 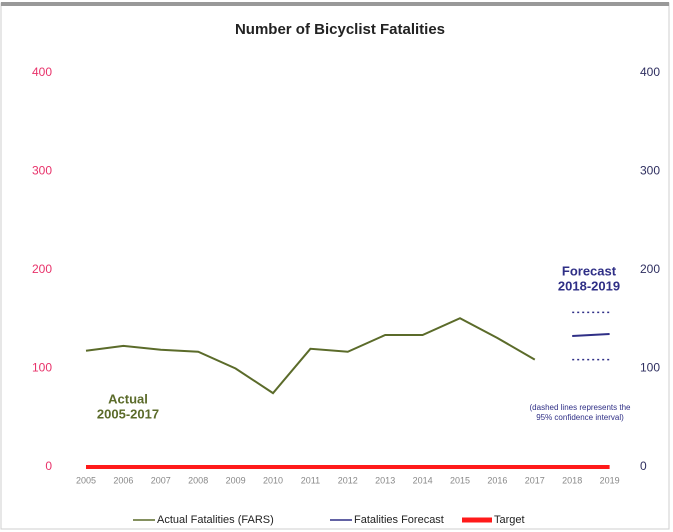 I want to click on y2-tick-label: 400, so click(x=650, y=72).